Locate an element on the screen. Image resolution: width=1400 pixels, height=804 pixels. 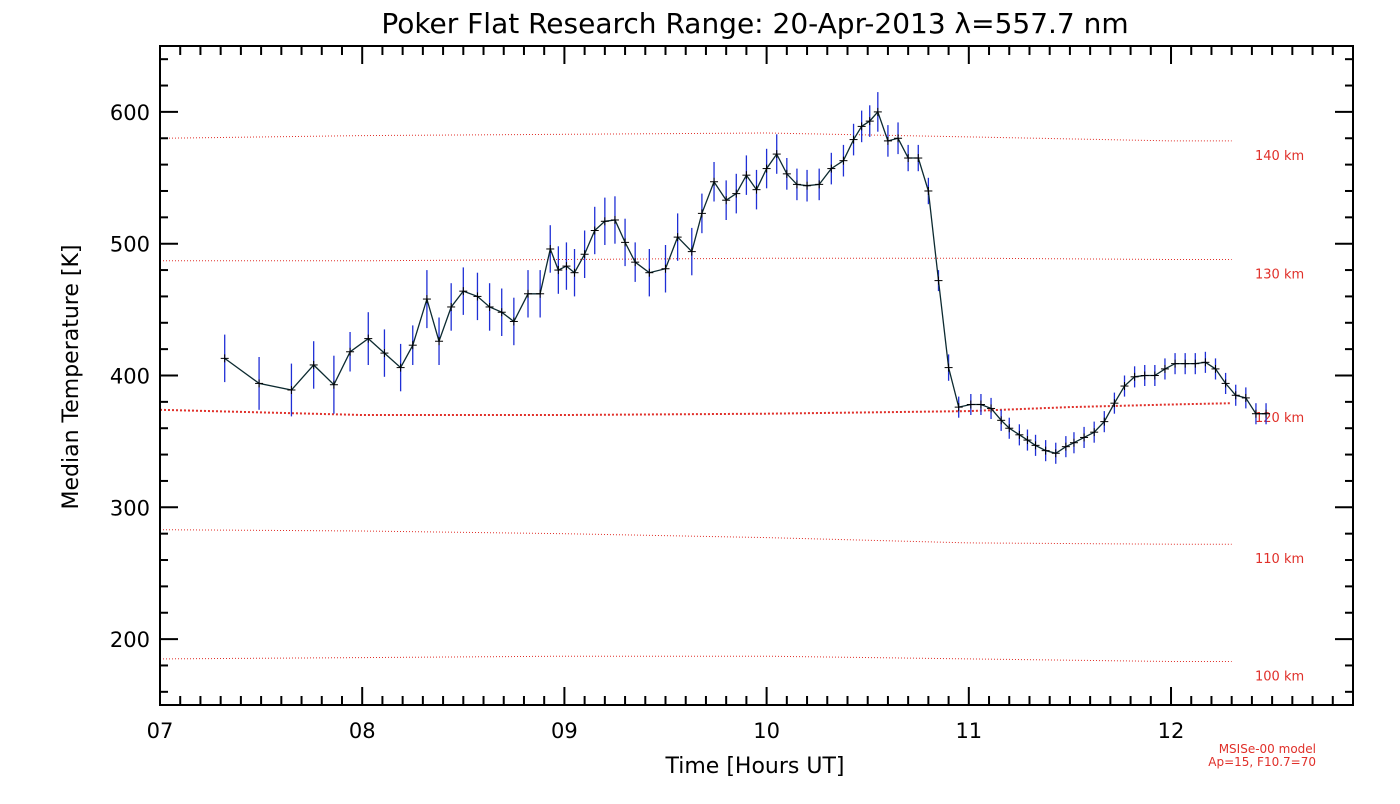
y-tick-label: 400 is located at coordinates (130, 377).